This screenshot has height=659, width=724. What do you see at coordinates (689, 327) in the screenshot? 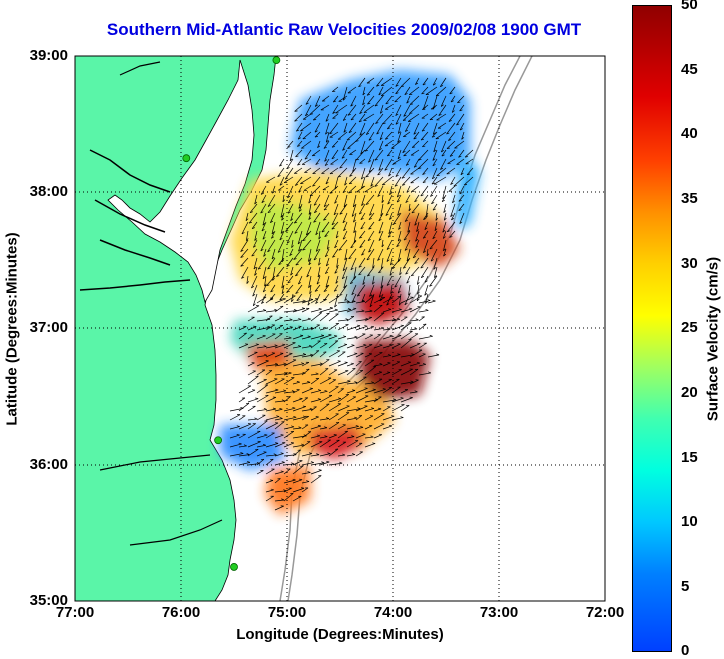
I see `colorbar-tick: 25` at bounding box center [689, 327].